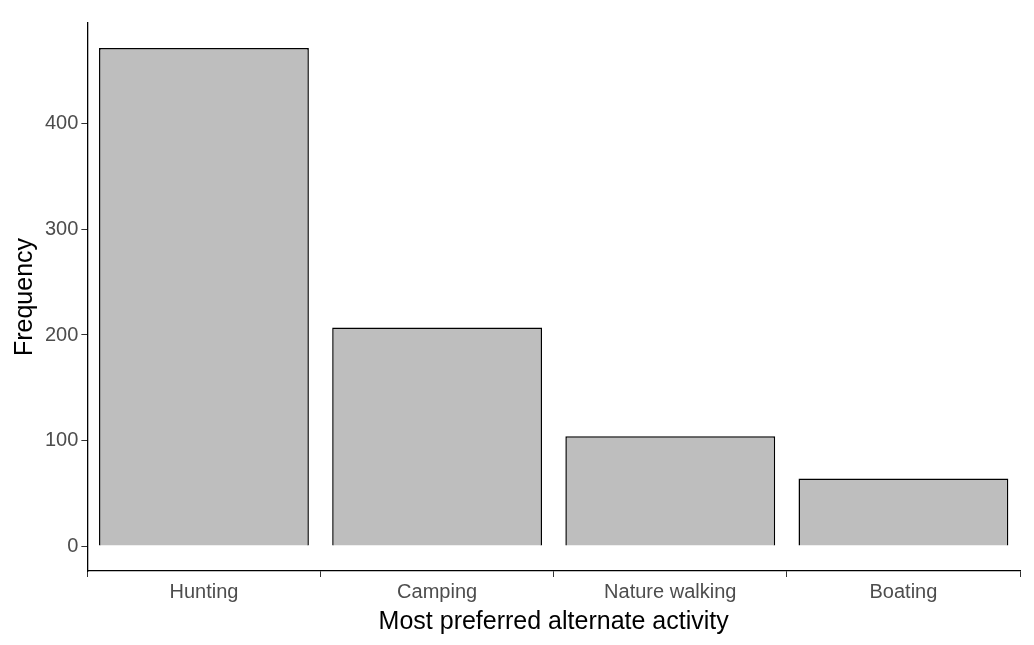 This screenshot has height=645, width=1034. What do you see at coordinates (437, 590) in the screenshot?
I see `x-tick-label: Camping` at bounding box center [437, 590].